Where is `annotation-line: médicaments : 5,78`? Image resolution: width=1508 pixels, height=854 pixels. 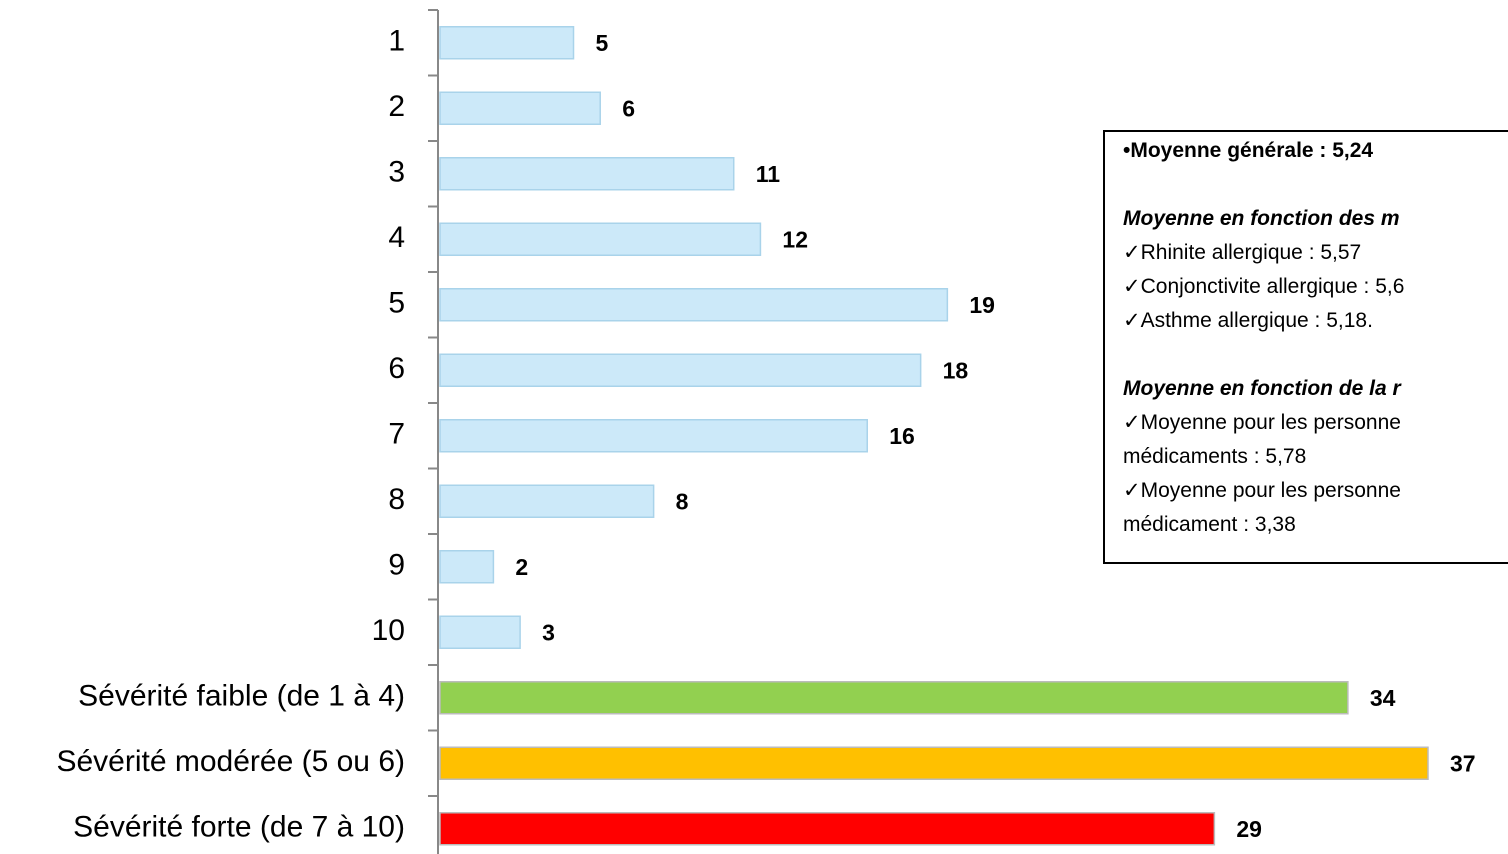
annotation-line: médicaments : 5,78 is located at coordinates (1215, 456).